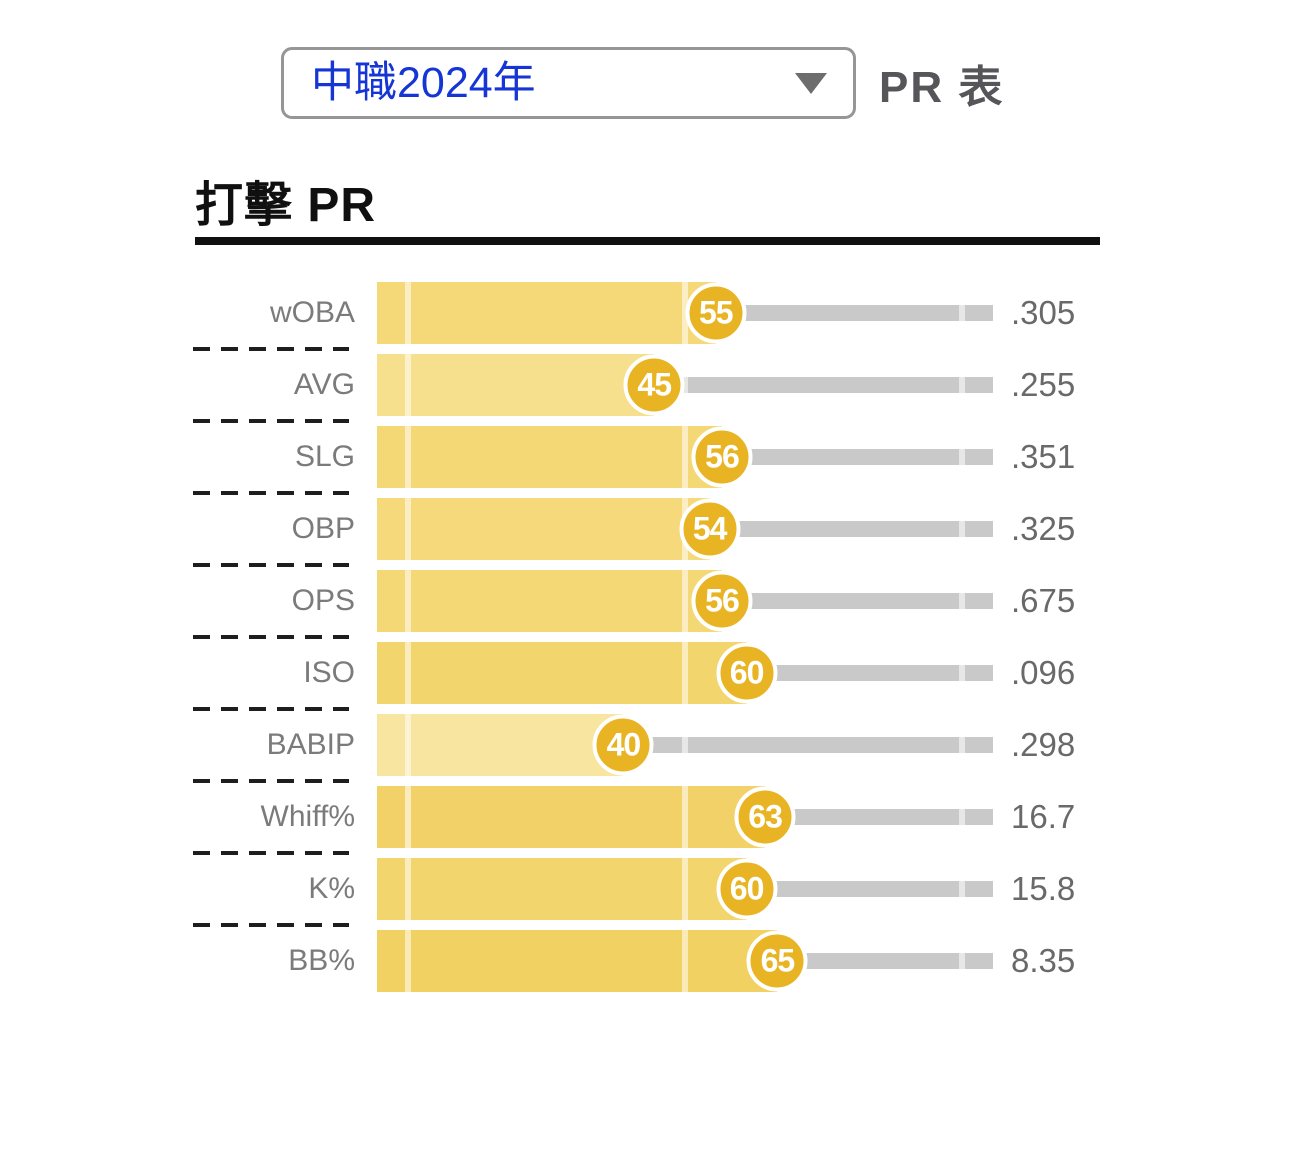  I want to click on chart-row: ISO 60 .096, so click(645, 673).